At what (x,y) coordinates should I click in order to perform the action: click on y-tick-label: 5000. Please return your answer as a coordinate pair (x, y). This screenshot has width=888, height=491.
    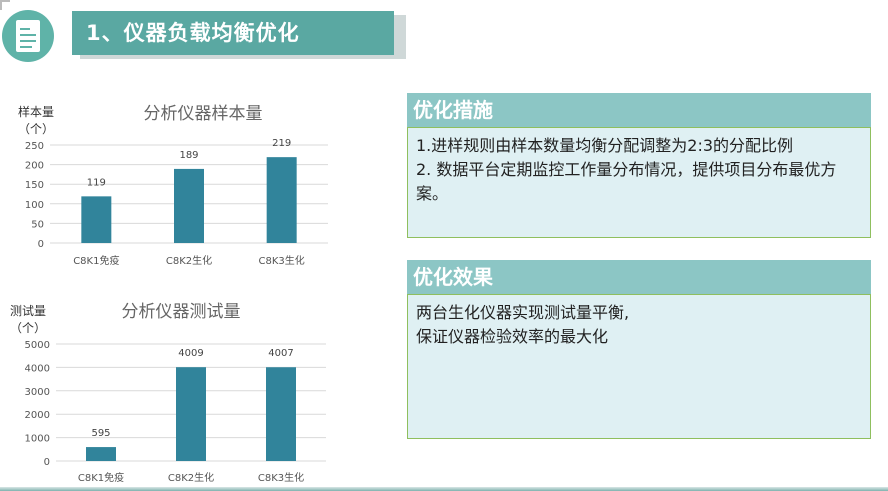
    Looking at the image, I should click on (37, 345).